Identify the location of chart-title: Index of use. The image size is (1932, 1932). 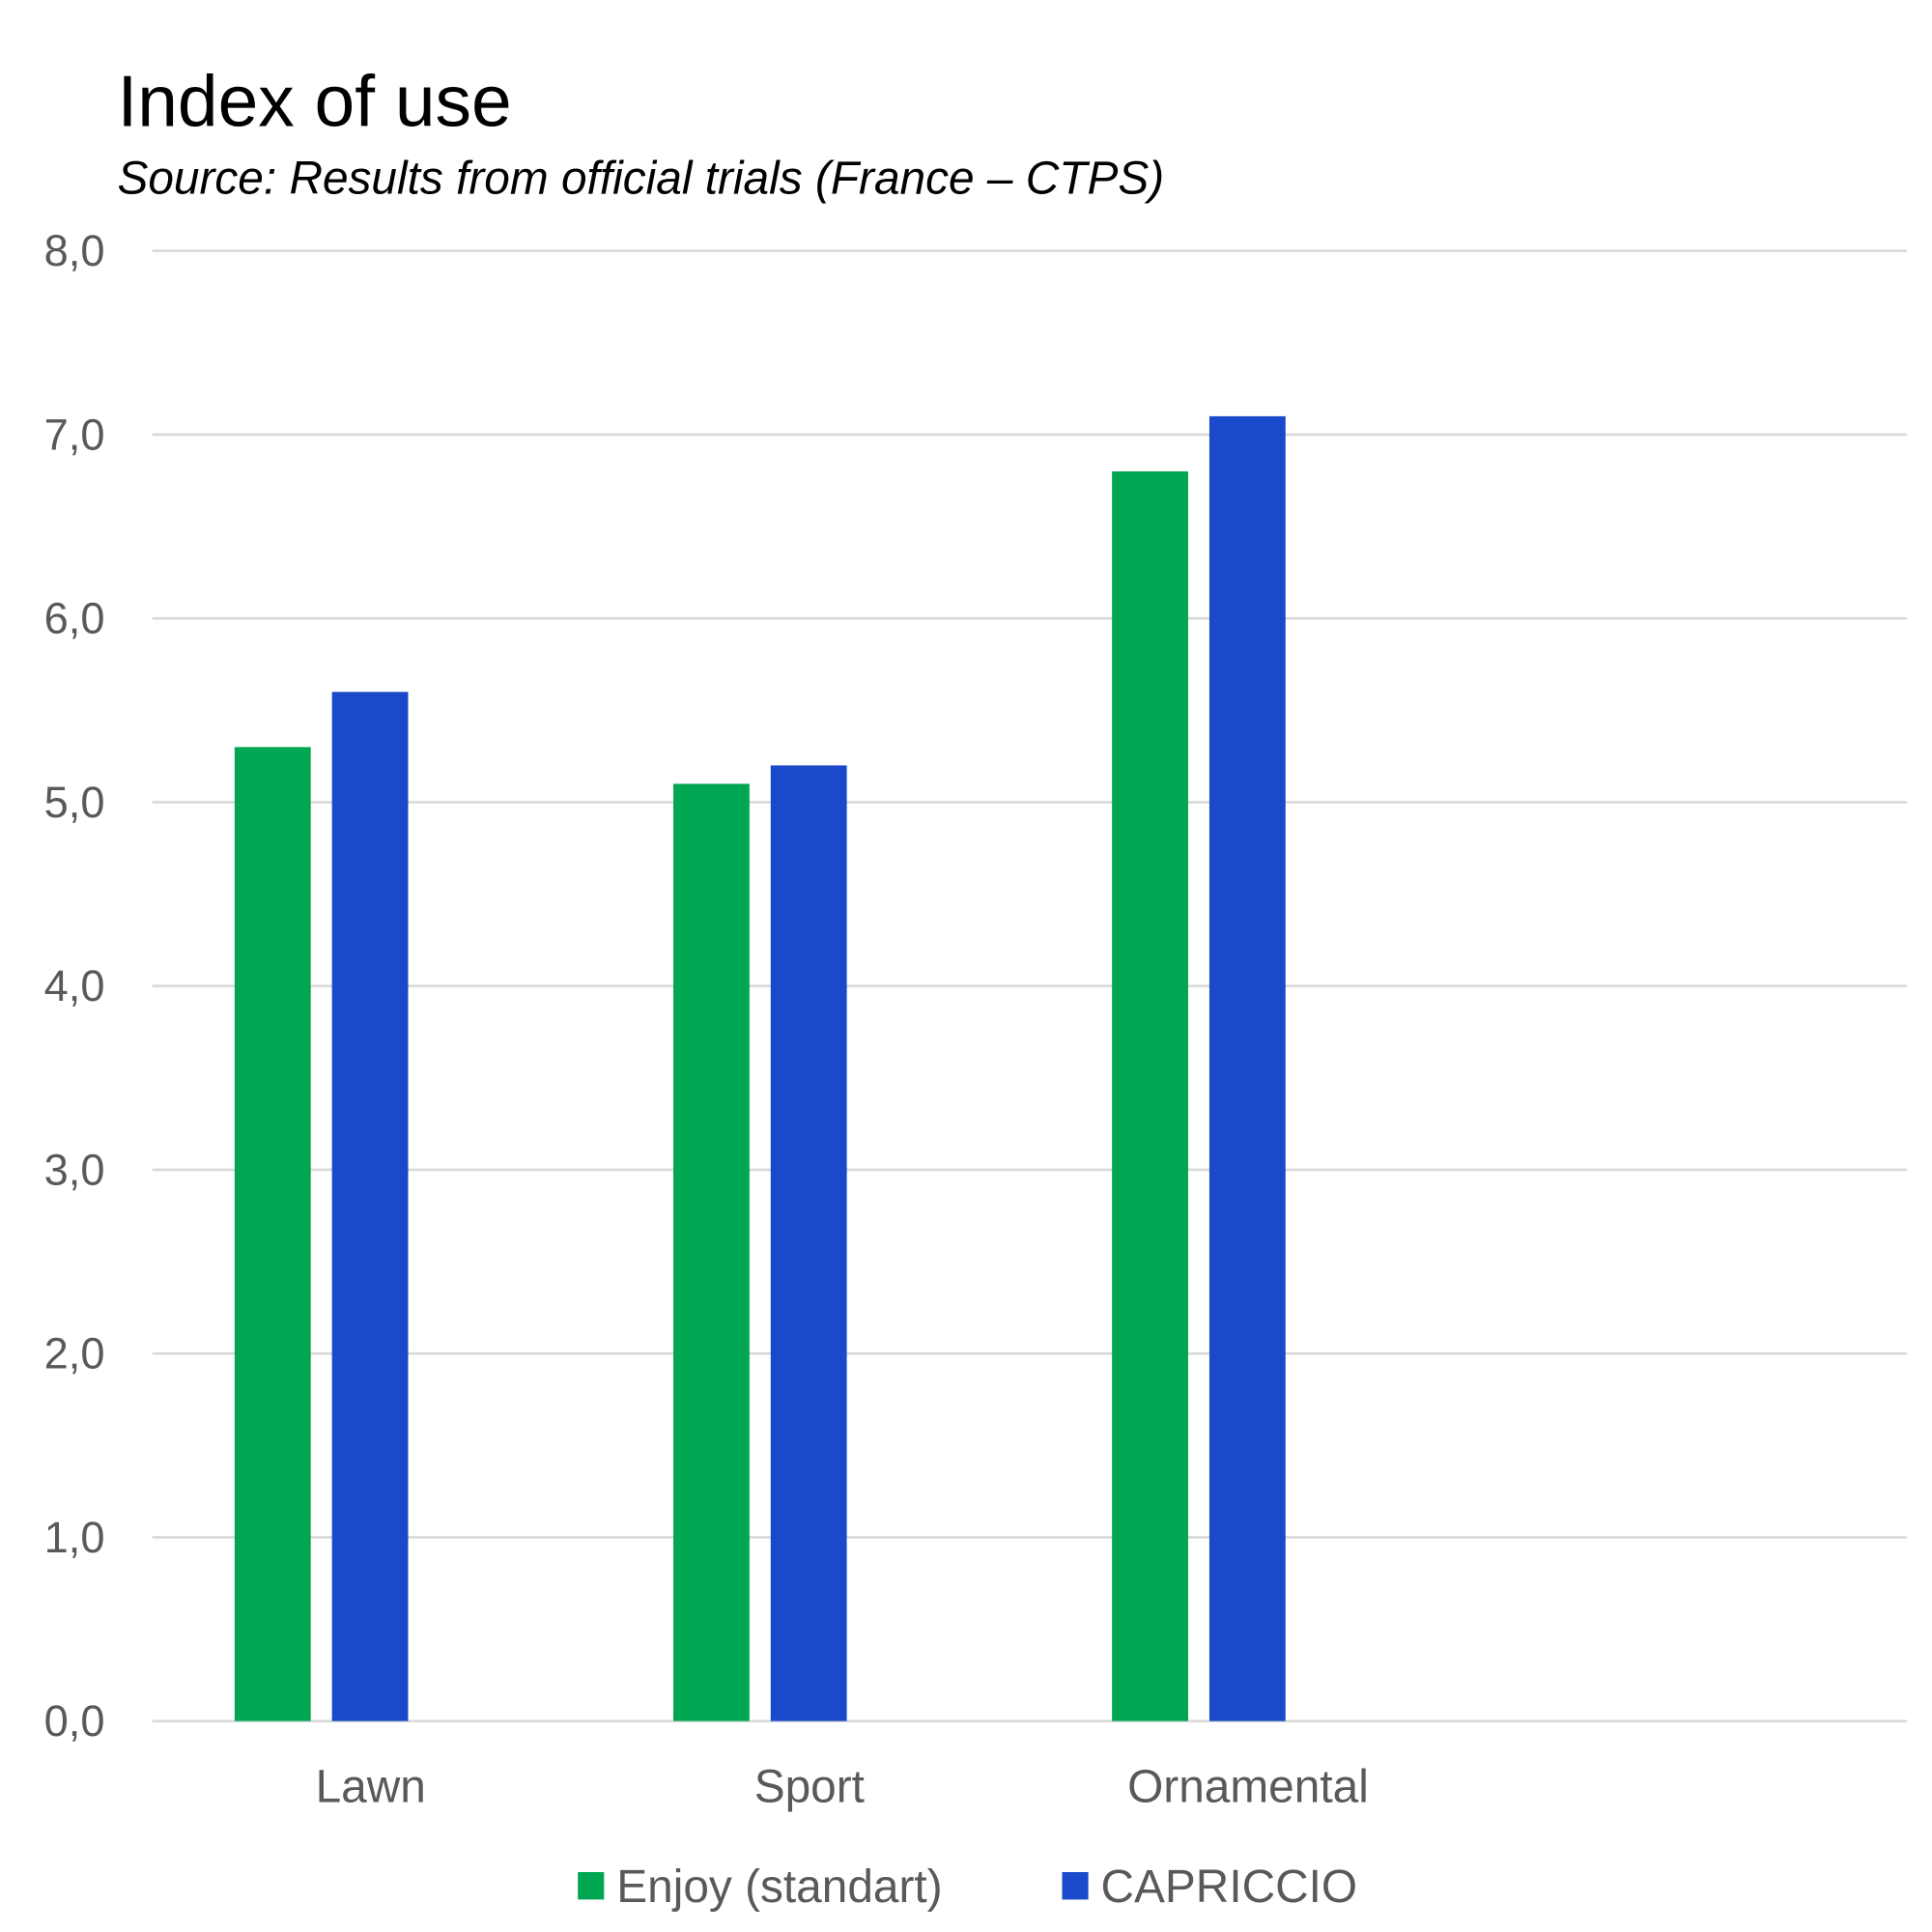
(314, 100).